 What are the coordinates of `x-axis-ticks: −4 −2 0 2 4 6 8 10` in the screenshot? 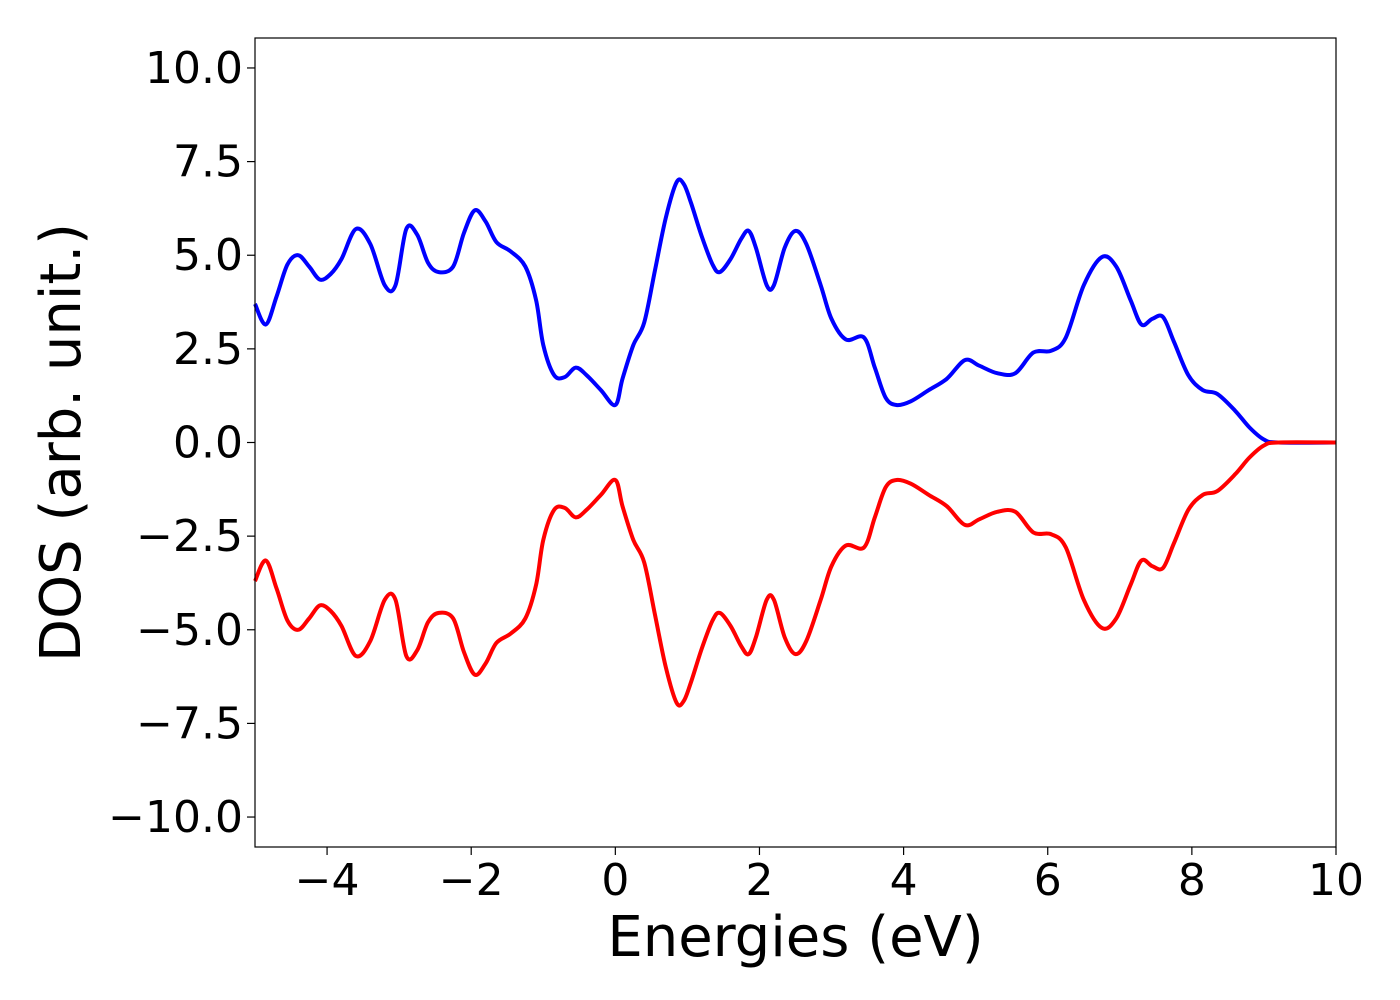 It's located at (829, 876).